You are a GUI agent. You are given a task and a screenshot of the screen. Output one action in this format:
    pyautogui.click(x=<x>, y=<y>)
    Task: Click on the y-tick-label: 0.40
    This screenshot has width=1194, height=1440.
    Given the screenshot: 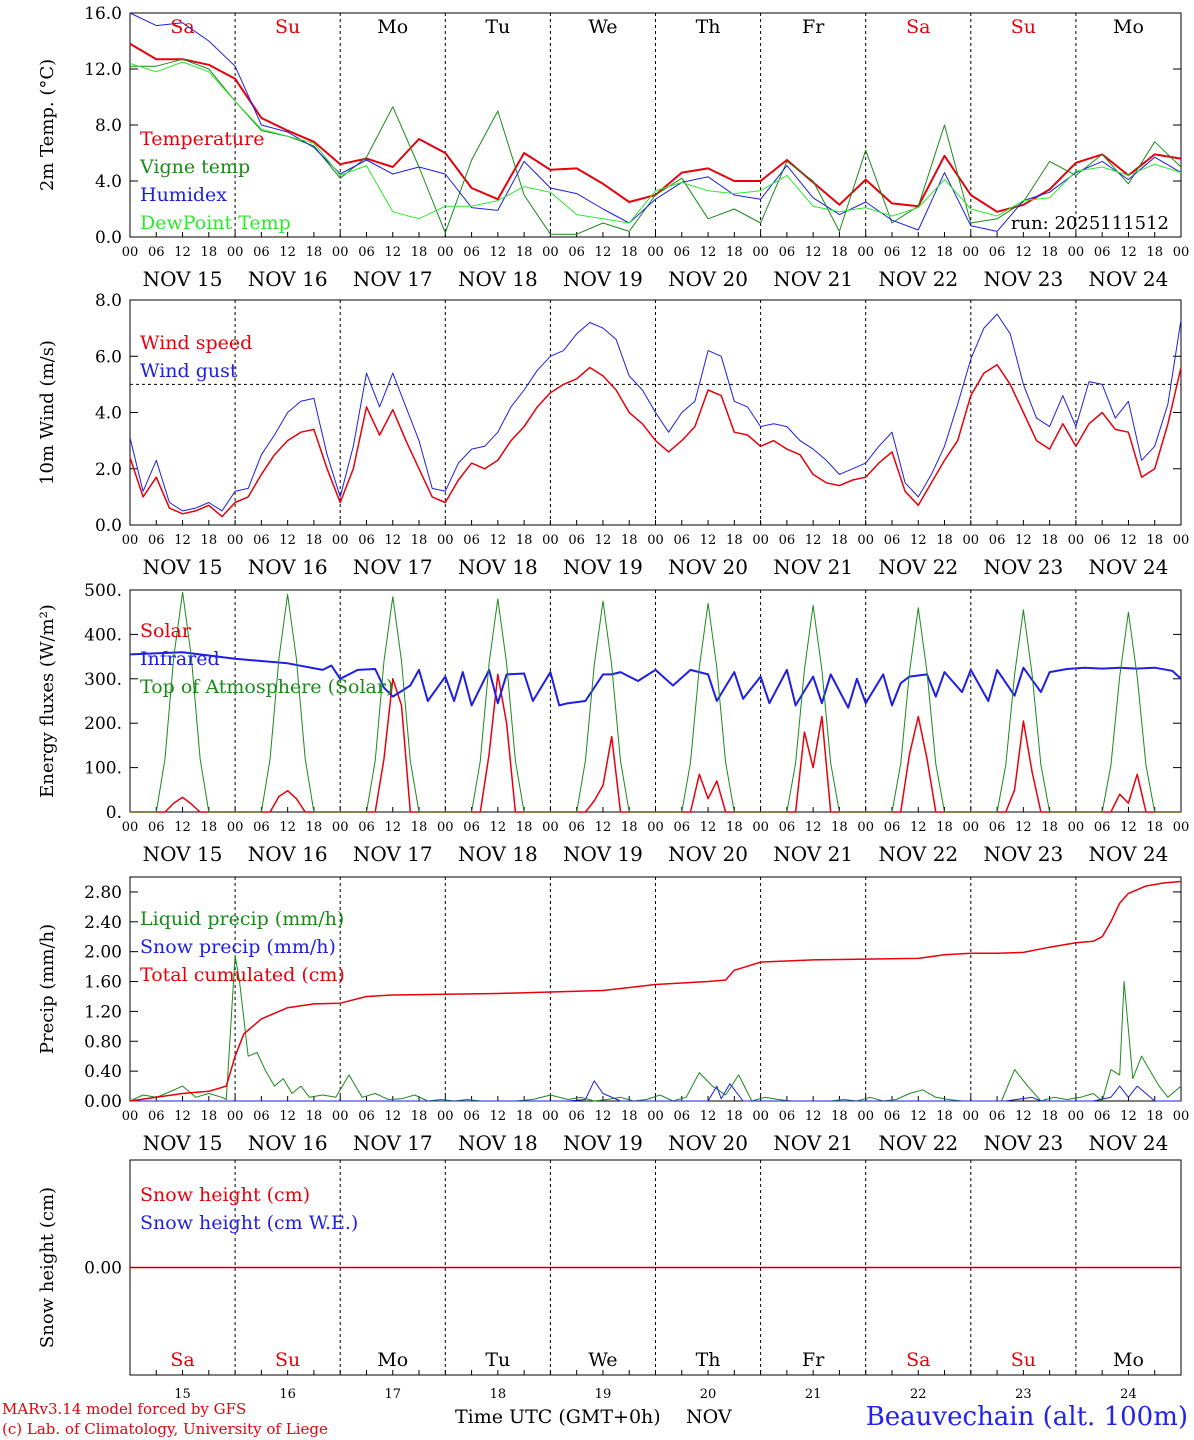 What is the action you would take?
    pyautogui.click(x=103, y=1072)
    